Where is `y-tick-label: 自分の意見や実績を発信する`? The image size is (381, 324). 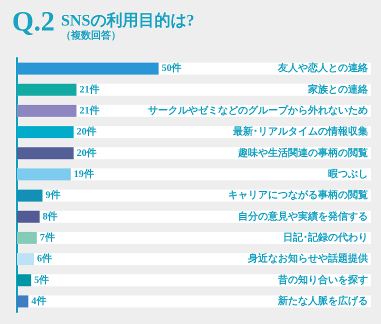 y-tick-label: 自分の意見や実績を発信する is located at coordinates (303, 216).